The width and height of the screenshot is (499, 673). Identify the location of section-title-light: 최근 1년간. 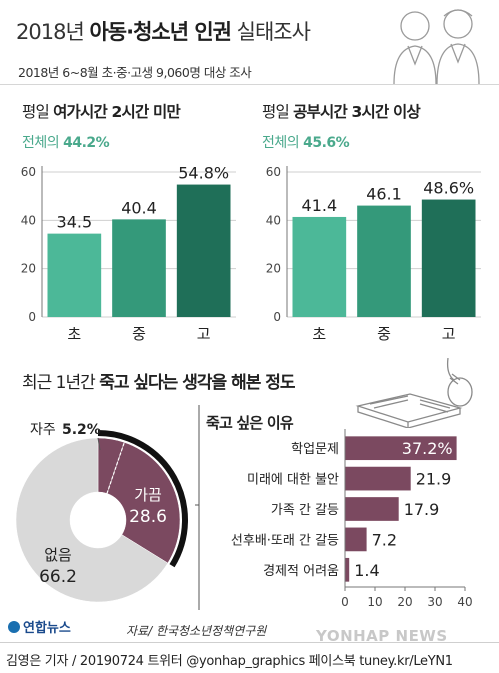
(61, 383).